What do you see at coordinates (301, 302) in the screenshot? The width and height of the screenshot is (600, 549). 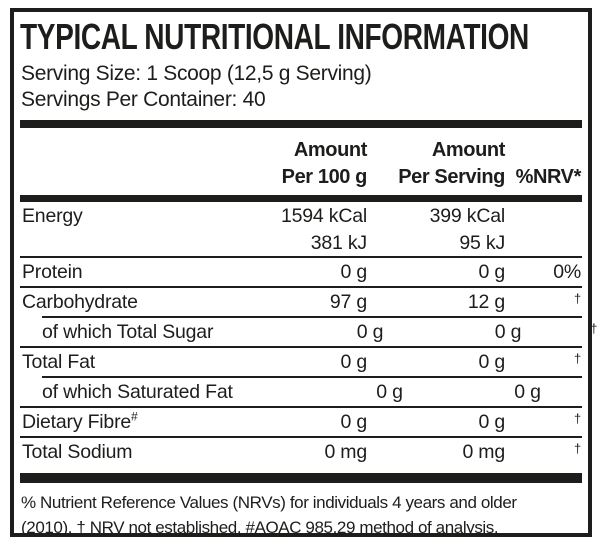 I see `table-row-carbohydrate: Carbohydrate 97 g 12 g †` at bounding box center [301, 302].